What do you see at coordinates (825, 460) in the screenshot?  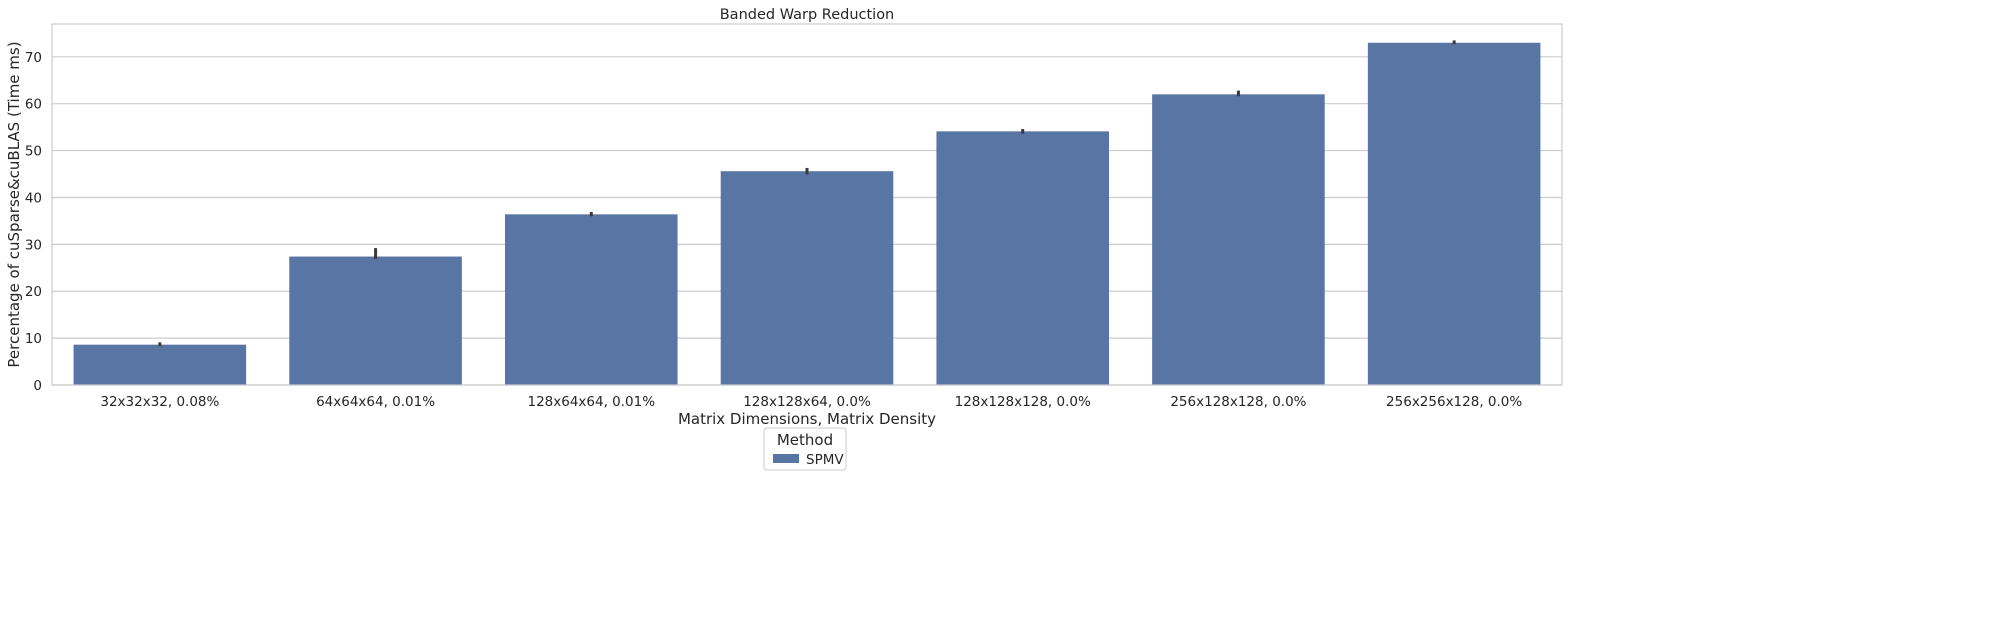 I see `legend-label: SPMV` at bounding box center [825, 460].